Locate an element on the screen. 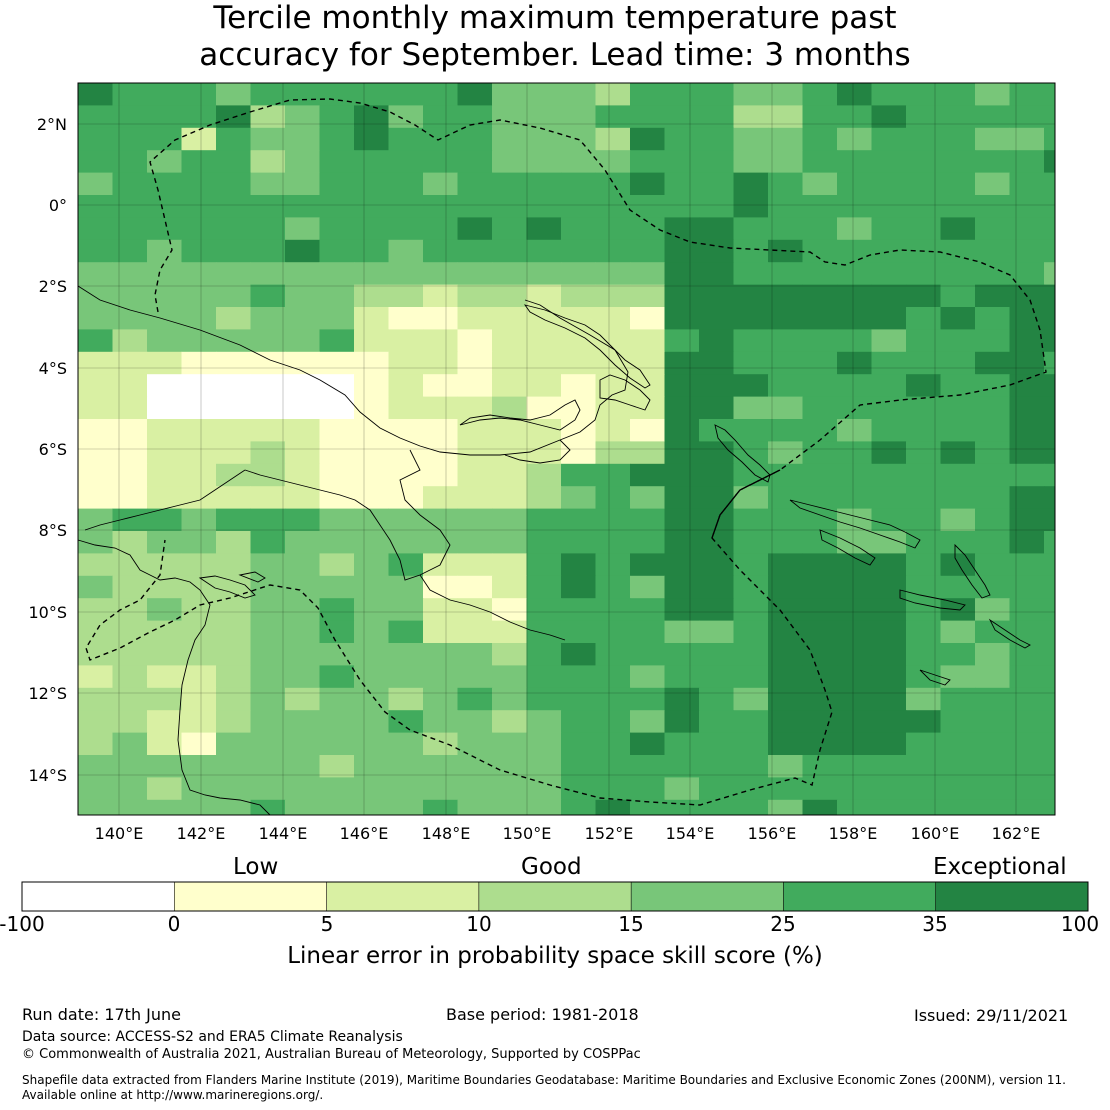 The height and width of the screenshot is (1110, 1110). colorbar-tick-100: 100 is located at coordinates (1080, 924).